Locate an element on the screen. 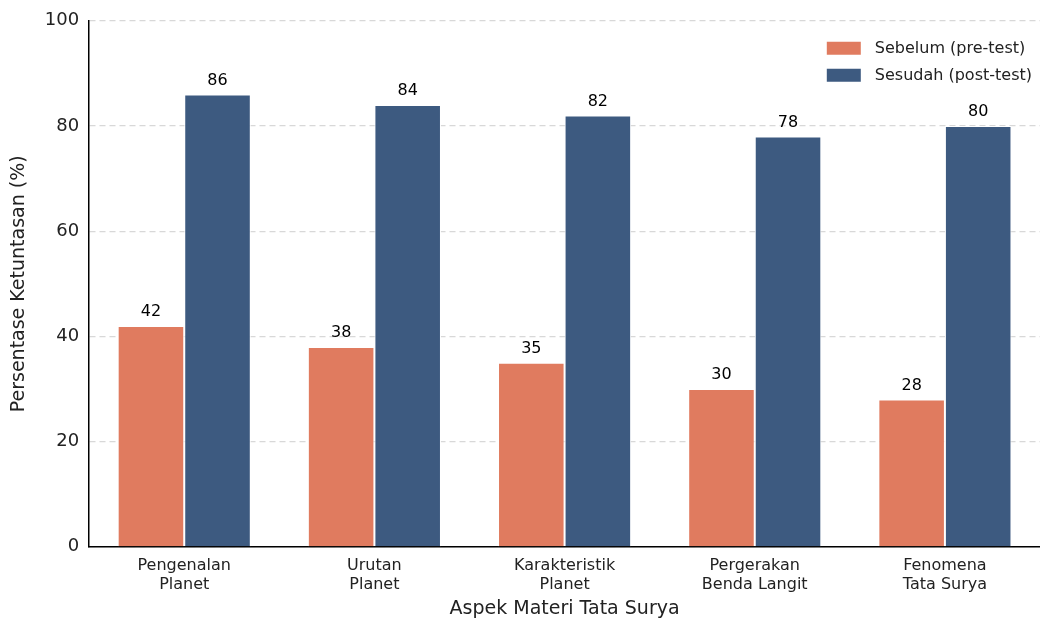 The height and width of the screenshot is (624, 1040). y-tick-label: 80 is located at coordinates (68, 124).